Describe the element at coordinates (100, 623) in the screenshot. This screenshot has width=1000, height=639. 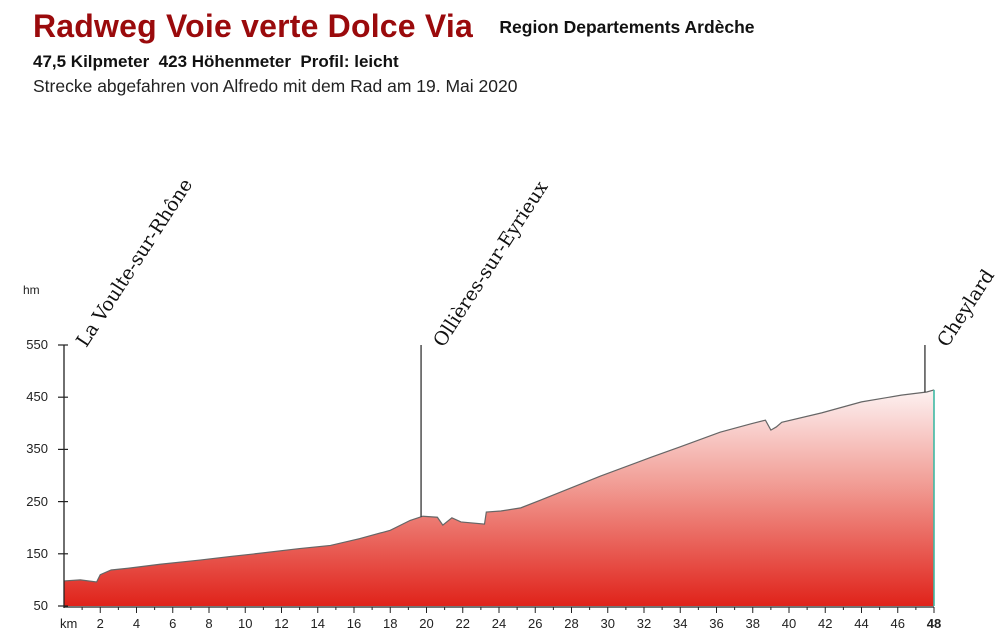
I see `x-tick-label: 2` at that location.